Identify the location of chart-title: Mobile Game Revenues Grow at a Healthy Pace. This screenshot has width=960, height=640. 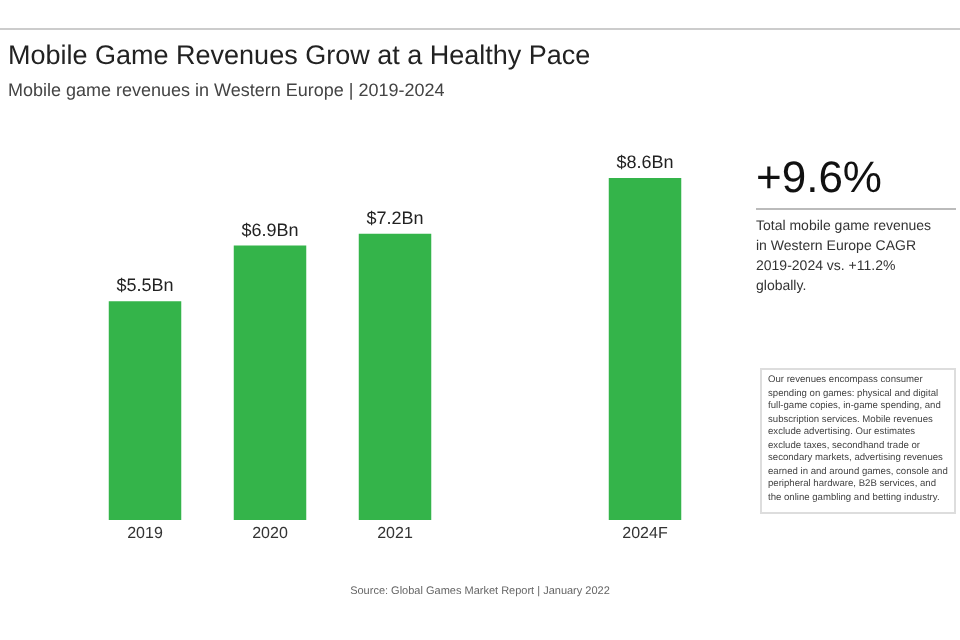
(299, 55).